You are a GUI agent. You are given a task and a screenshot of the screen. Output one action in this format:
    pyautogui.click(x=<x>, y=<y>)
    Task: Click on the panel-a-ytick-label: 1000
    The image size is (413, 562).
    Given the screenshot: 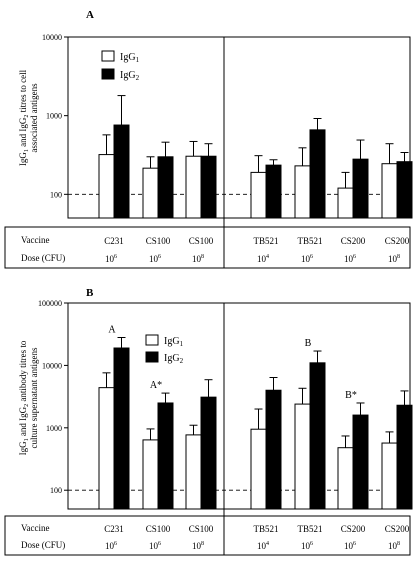 What is the action you would take?
    pyautogui.click(x=54, y=116)
    